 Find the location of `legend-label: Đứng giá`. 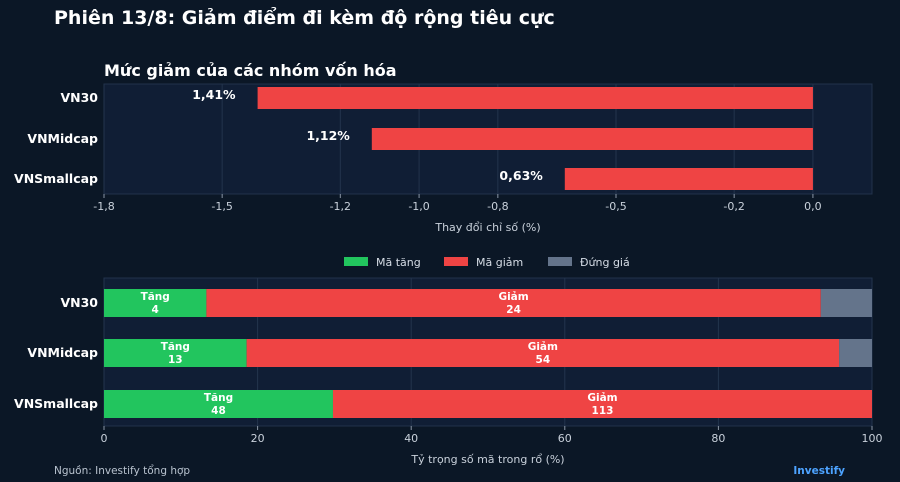

legend-label: Đứng giá is located at coordinates (605, 262).